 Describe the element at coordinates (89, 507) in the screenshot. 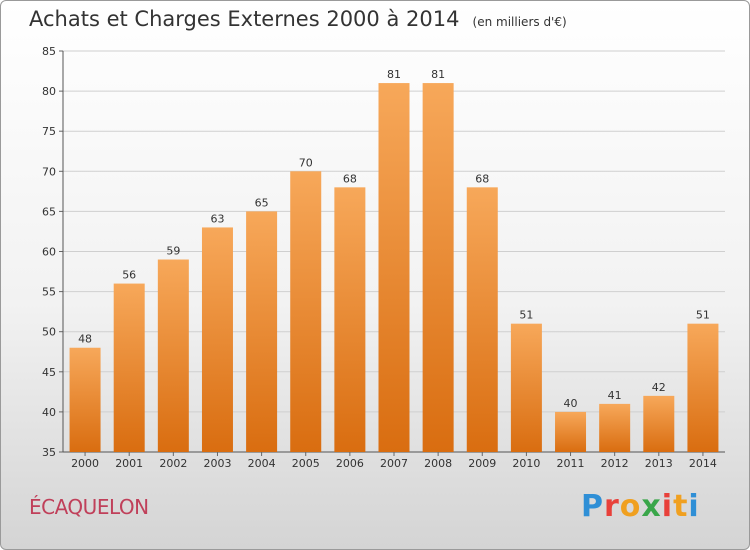

I see `place-name: ÉCAQUELON` at that location.